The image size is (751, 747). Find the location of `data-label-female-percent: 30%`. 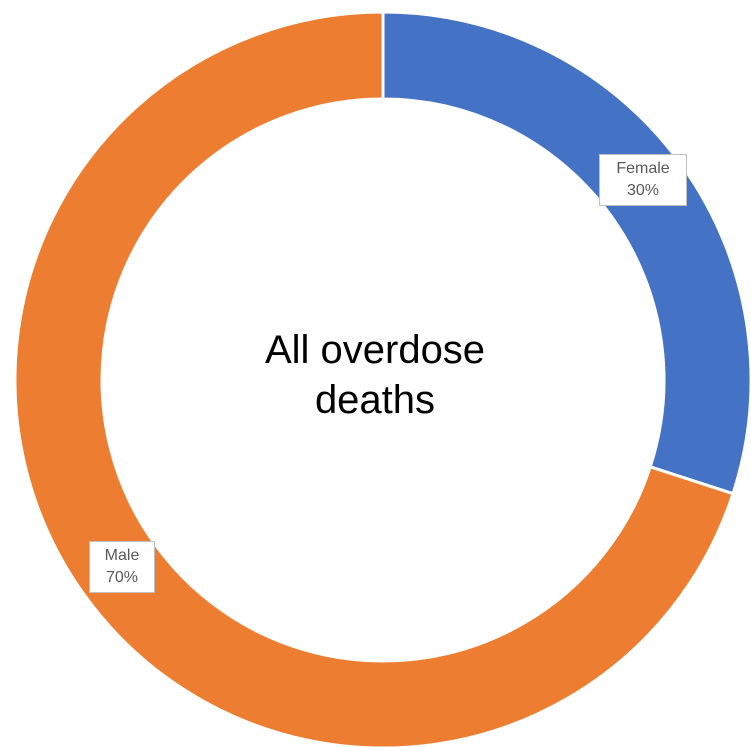

data-label-female-percent: 30% is located at coordinates (643, 190).